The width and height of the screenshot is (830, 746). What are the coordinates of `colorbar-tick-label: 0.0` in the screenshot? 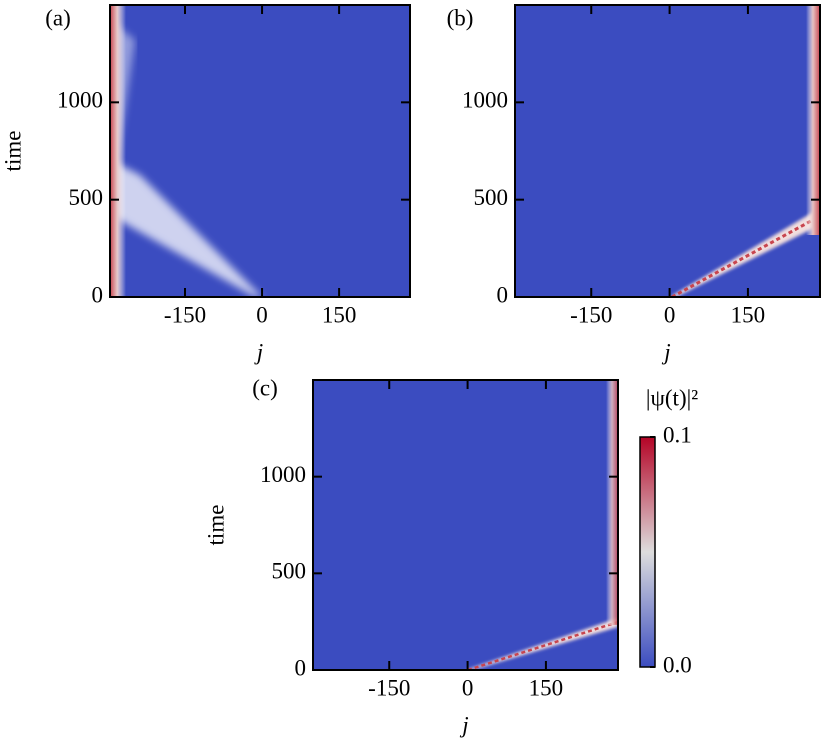 It's located at (677, 664).